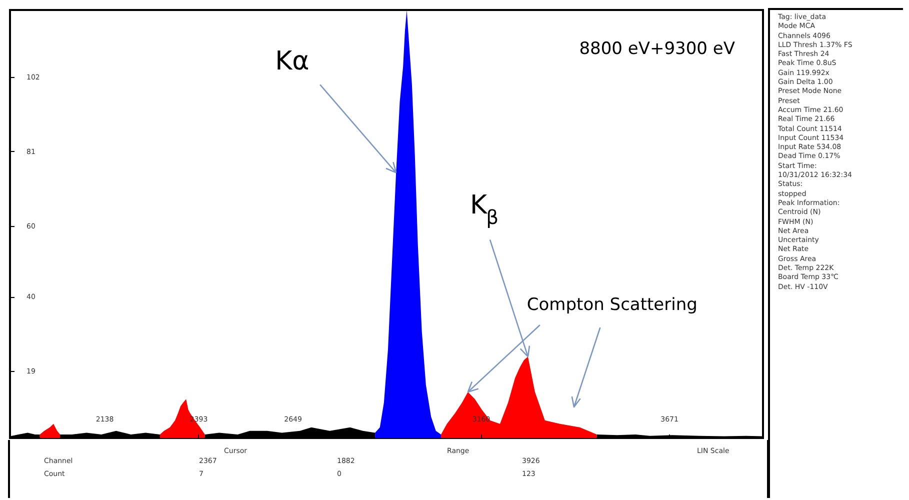  What do you see at coordinates (657, 49) in the screenshot?
I see `text: 8800 eV+9300 eV` at bounding box center [657, 49].